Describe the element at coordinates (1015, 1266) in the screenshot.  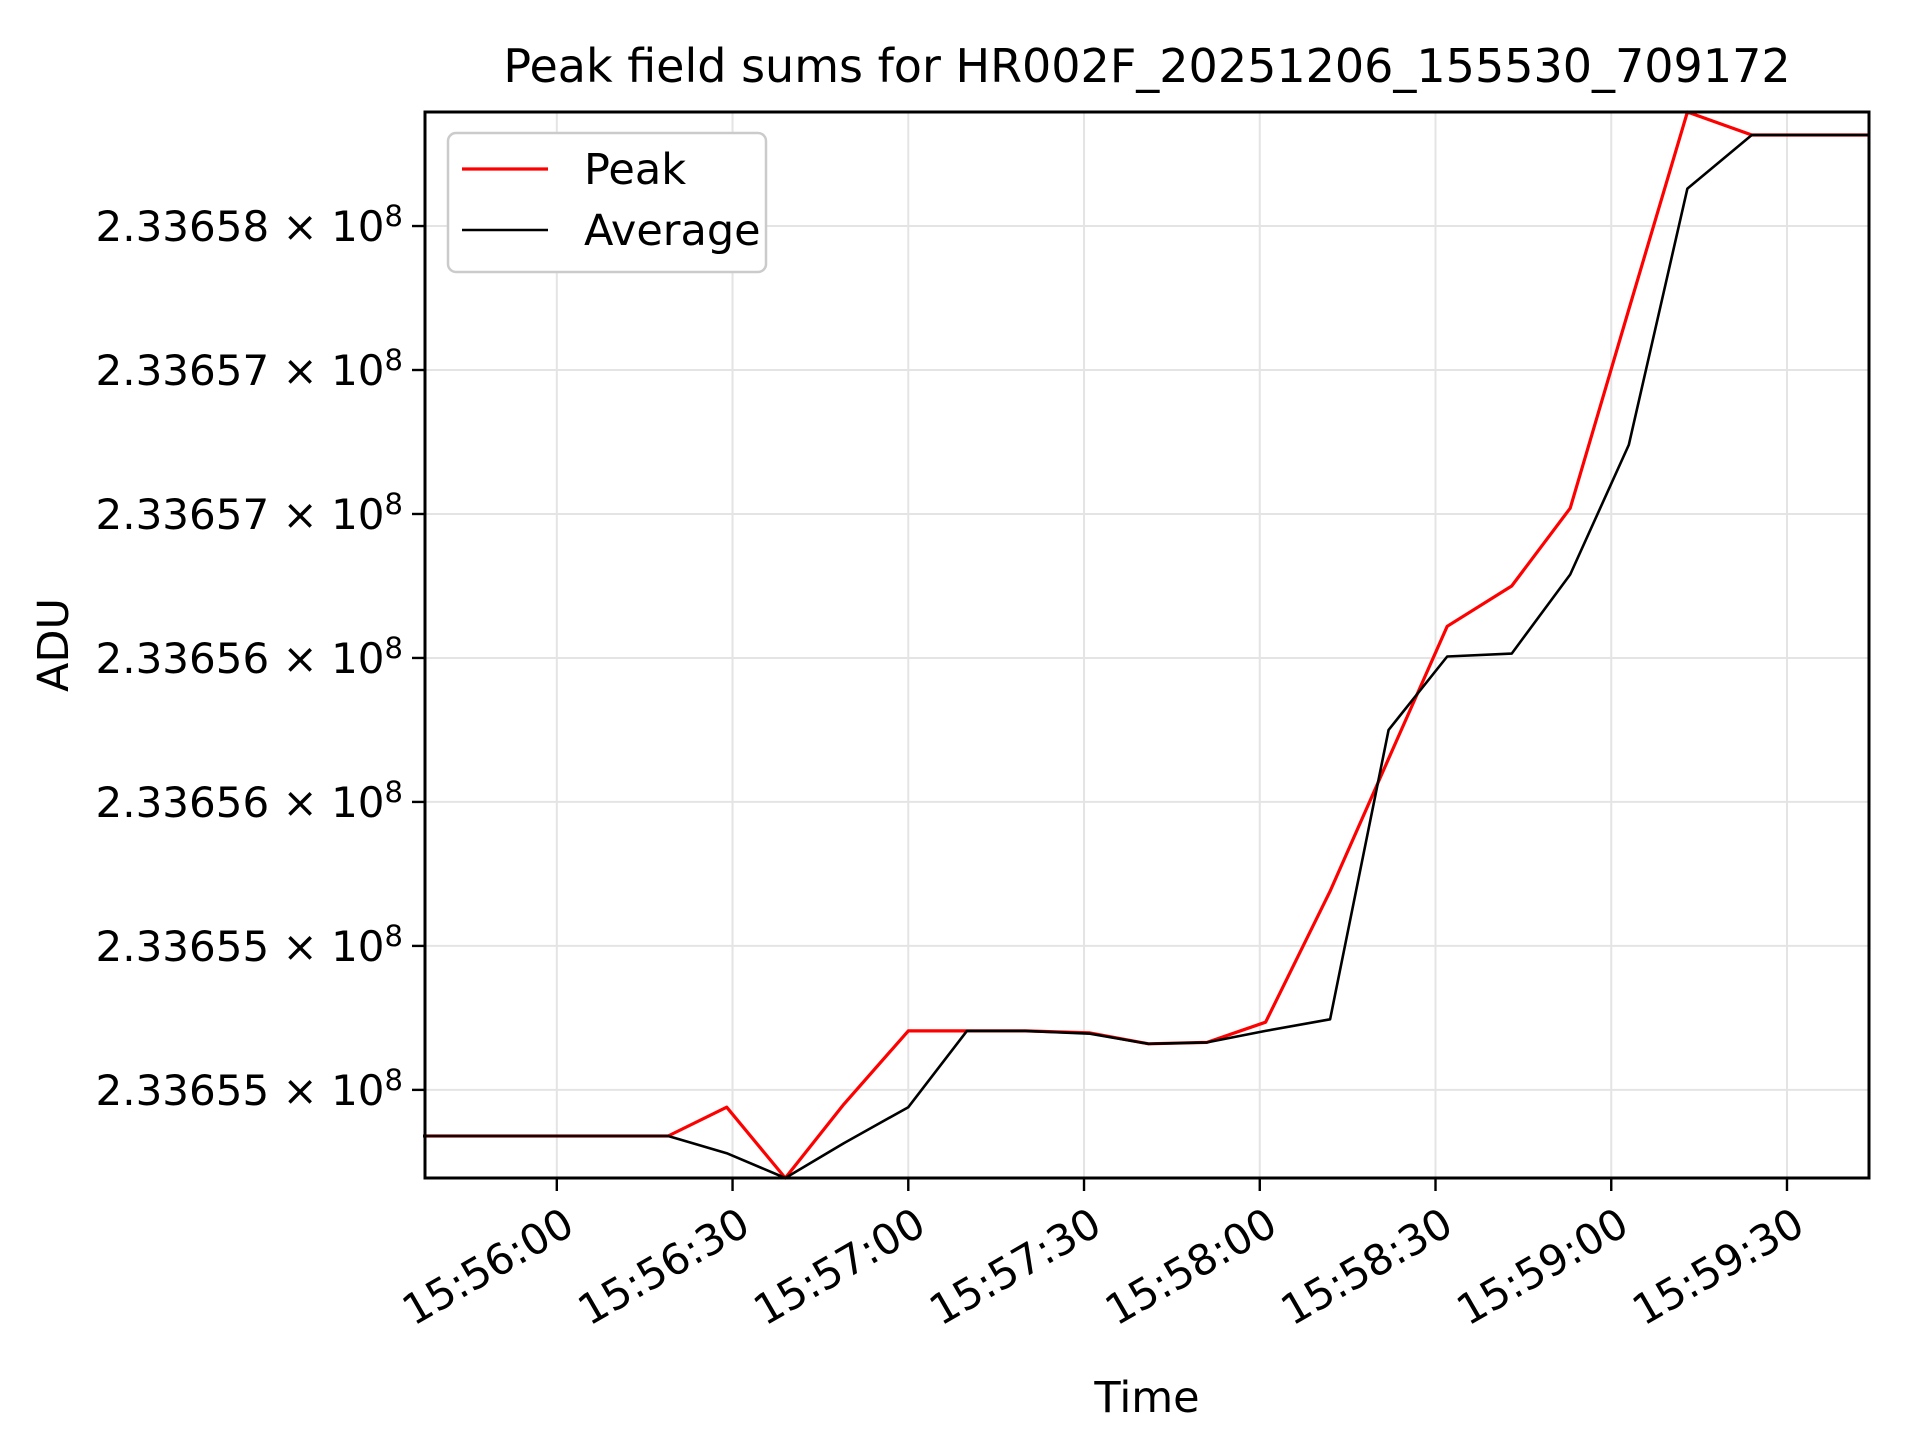
I see `x-tick-label: 15:57:30` at that location.